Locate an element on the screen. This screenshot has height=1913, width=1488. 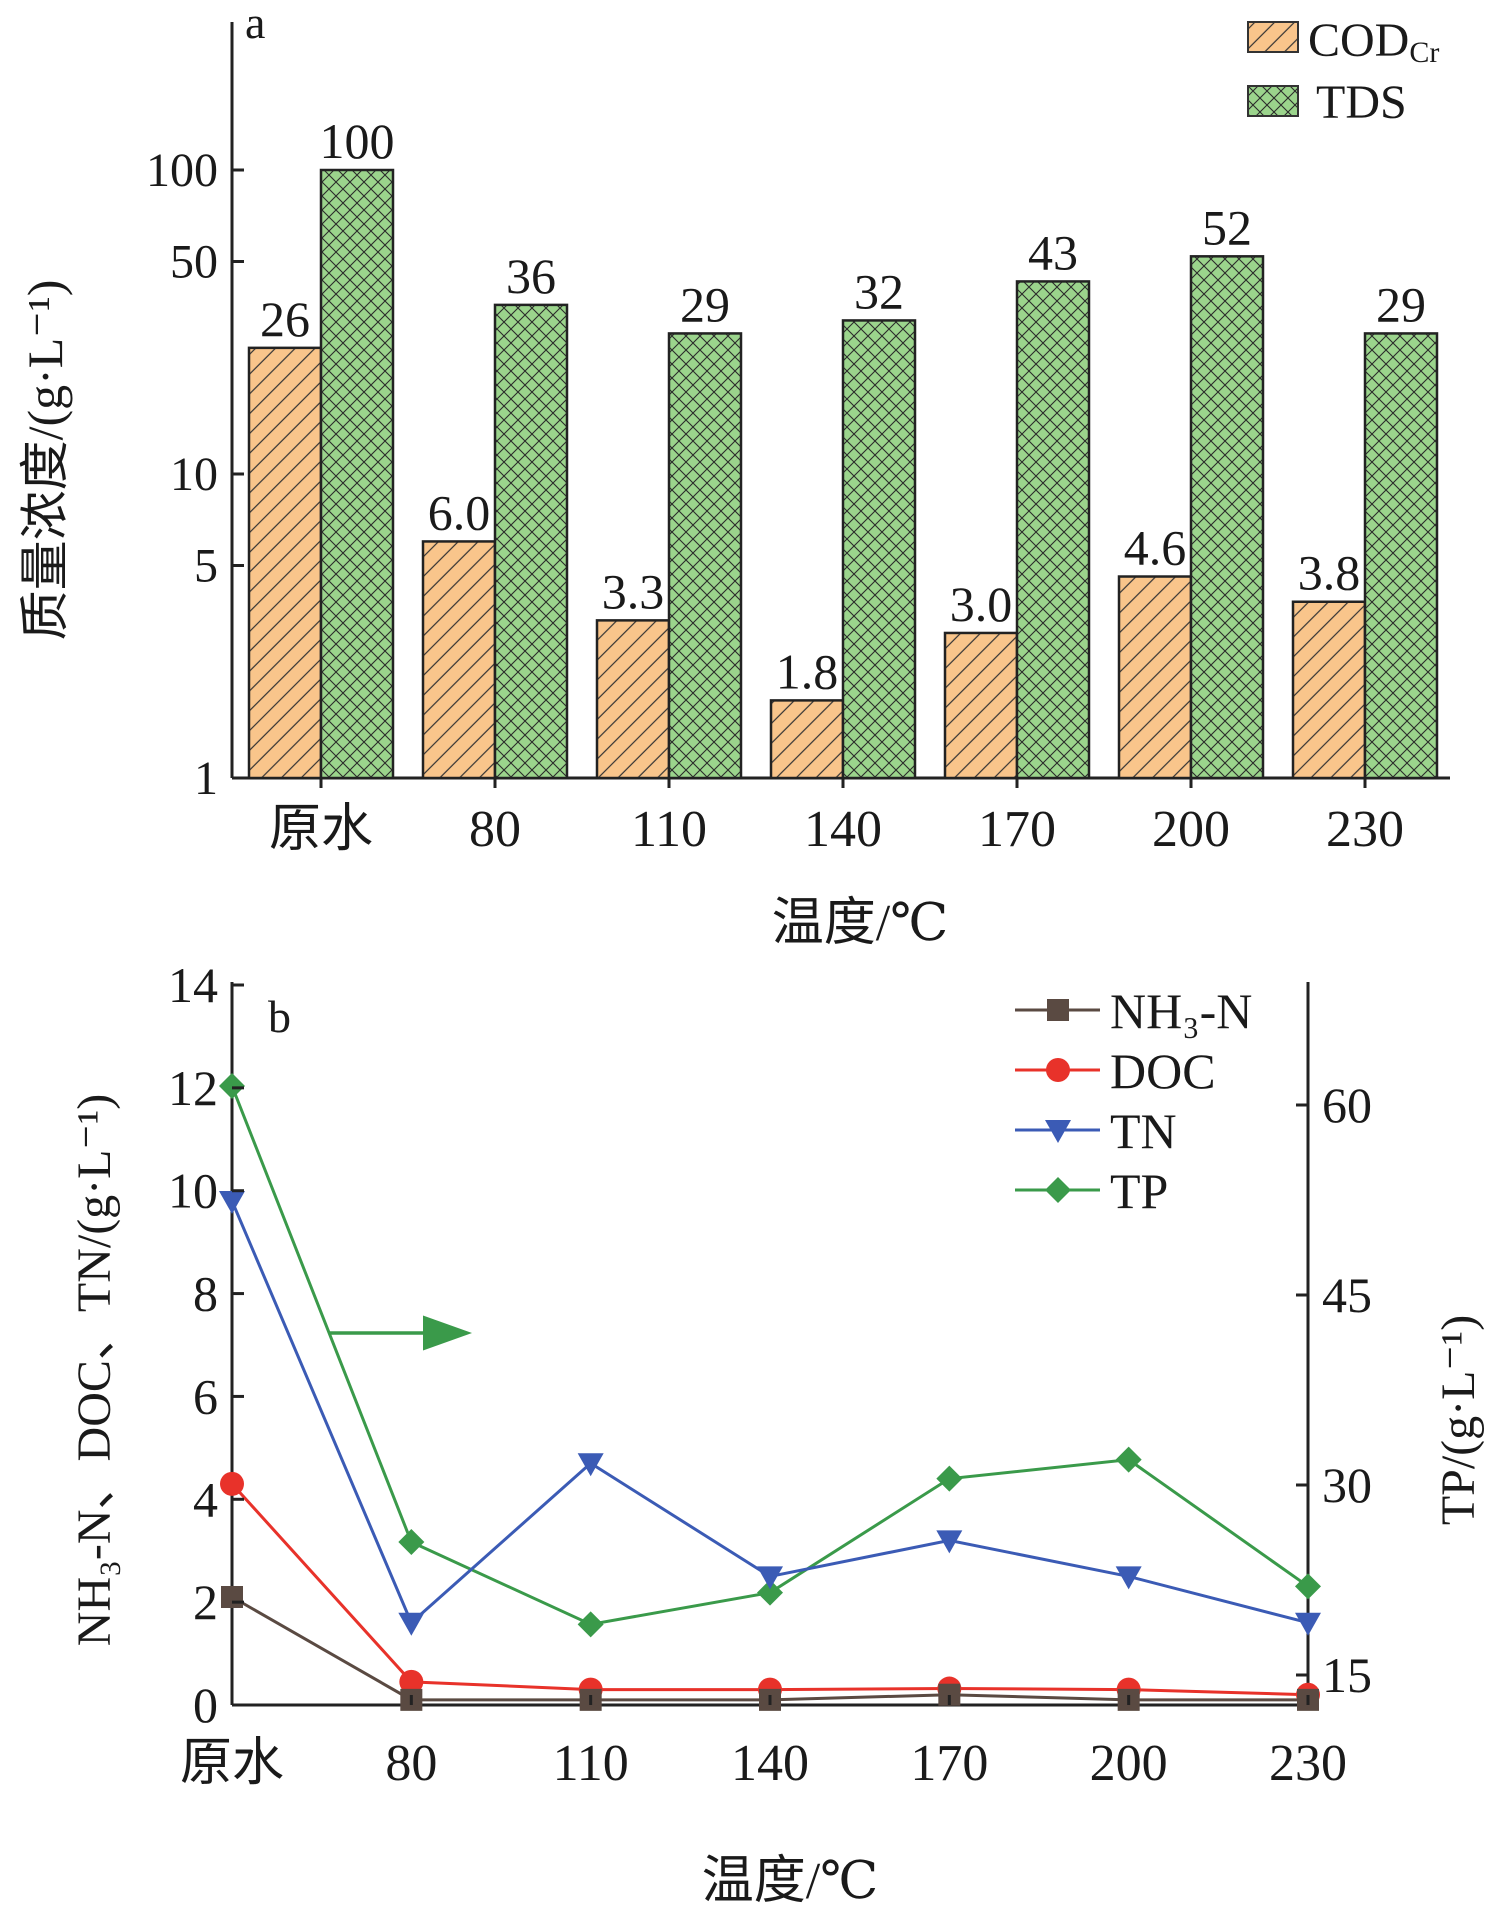
panel-b-left-y-ticks: 0 2 4 6 8 10 12 14 is located at coordinates (206, 1345).